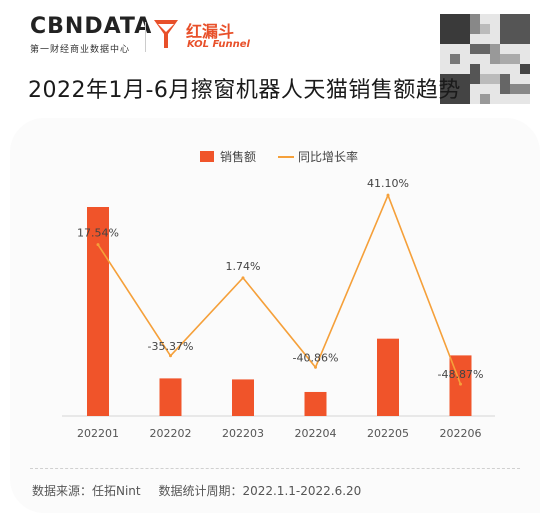 The height and width of the screenshot is (517, 550). Describe the element at coordinates (244, 90) in the screenshot. I see `page-title: 2022年1月-6月擦窗机器人天猫销售额趋势` at that location.